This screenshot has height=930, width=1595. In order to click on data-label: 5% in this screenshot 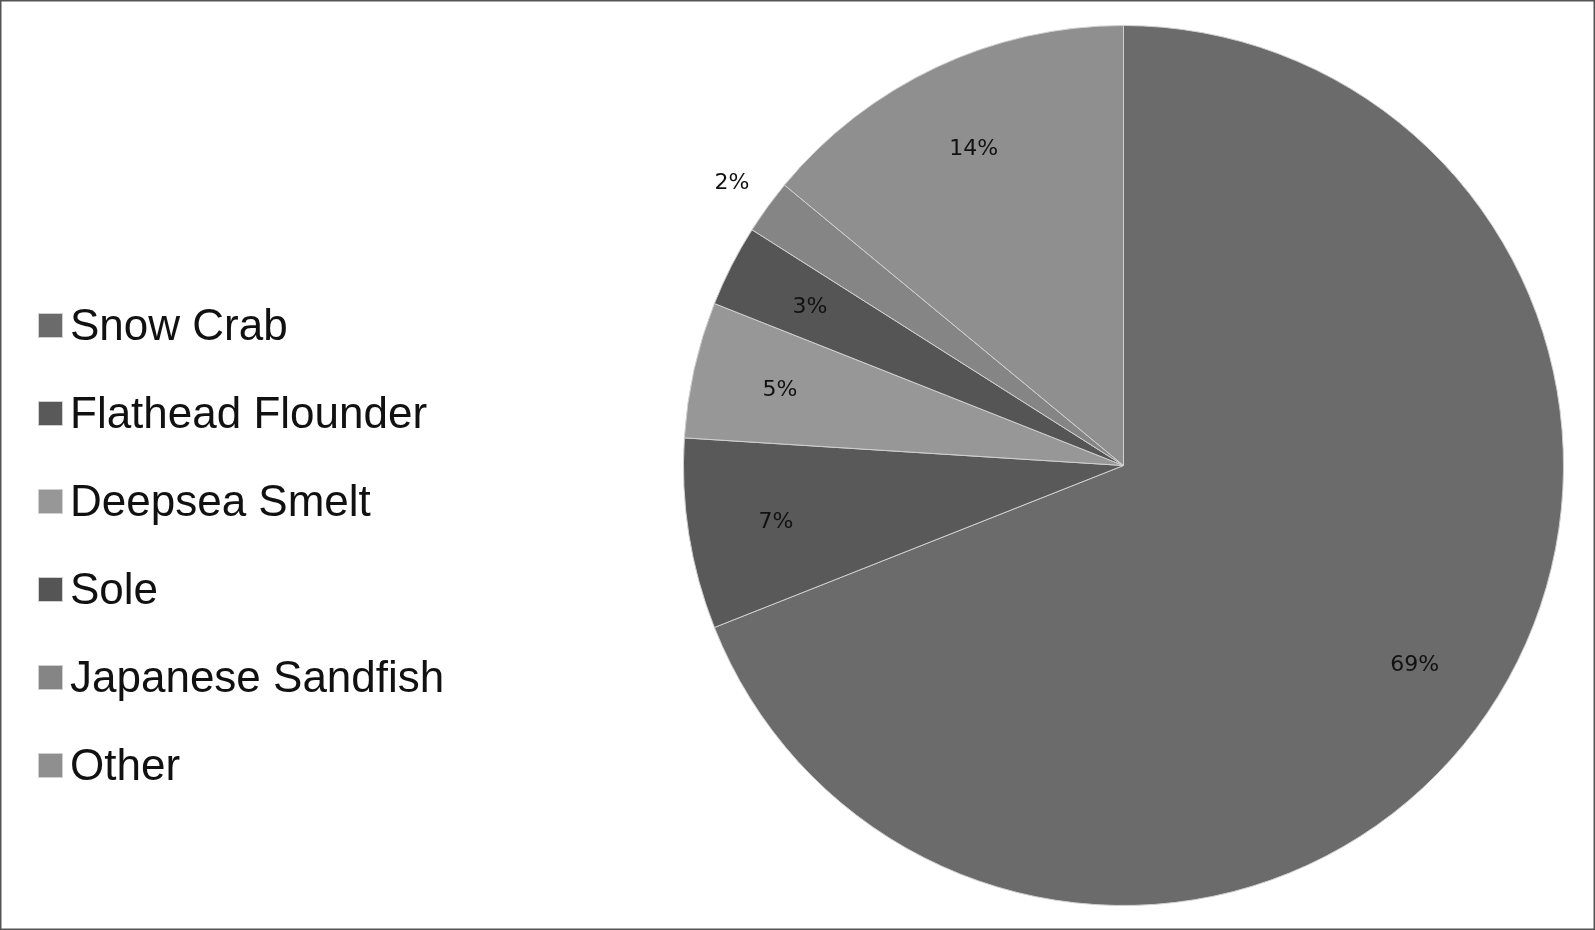, I will do `click(780, 389)`.